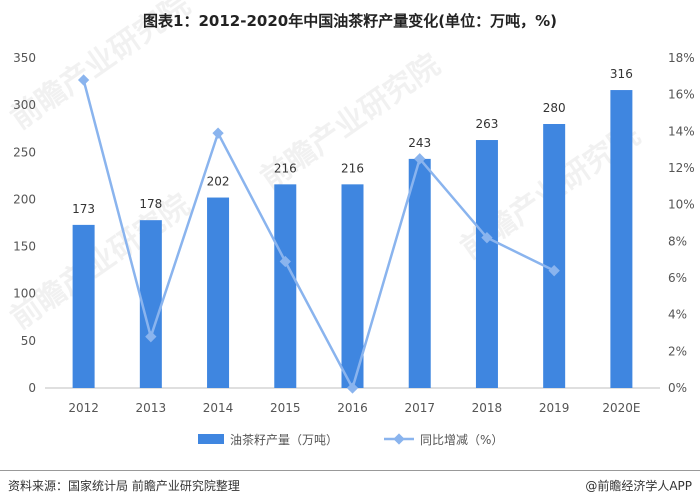  I want to click on legend-bar-label: 油茶籽产量（万吨）, so click(284, 439).